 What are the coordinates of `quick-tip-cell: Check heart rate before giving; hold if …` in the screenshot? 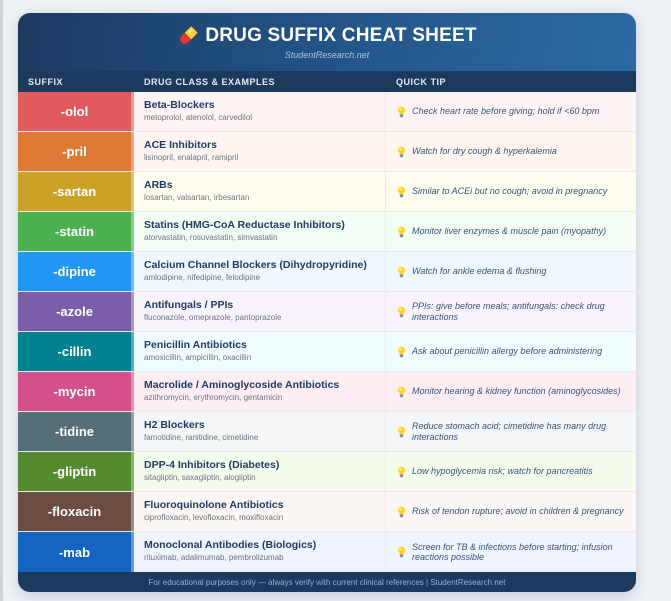 It's located at (511, 111).